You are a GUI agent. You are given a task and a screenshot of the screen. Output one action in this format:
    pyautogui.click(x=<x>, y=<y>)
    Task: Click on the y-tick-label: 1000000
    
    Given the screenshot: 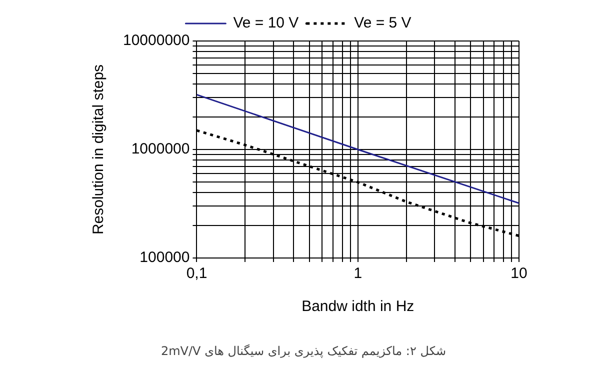 What is the action you would take?
    pyautogui.click(x=160, y=149)
    